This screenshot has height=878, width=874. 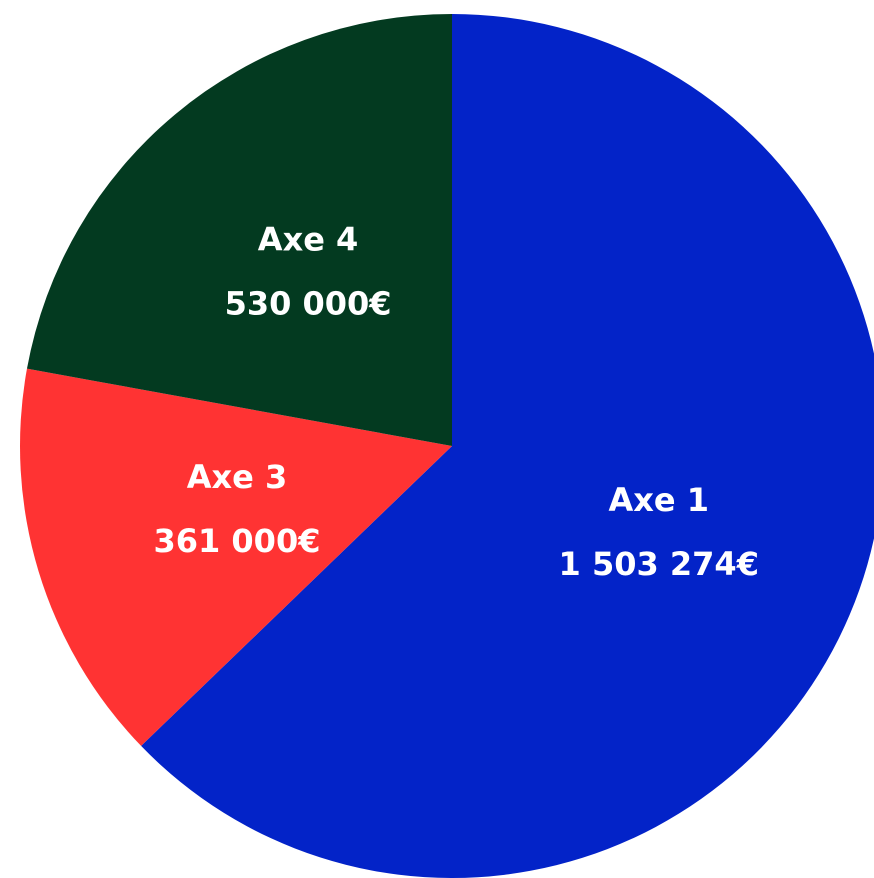 What do you see at coordinates (659, 564) in the screenshot?
I see `slice-value-label: 1 503 274€` at bounding box center [659, 564].